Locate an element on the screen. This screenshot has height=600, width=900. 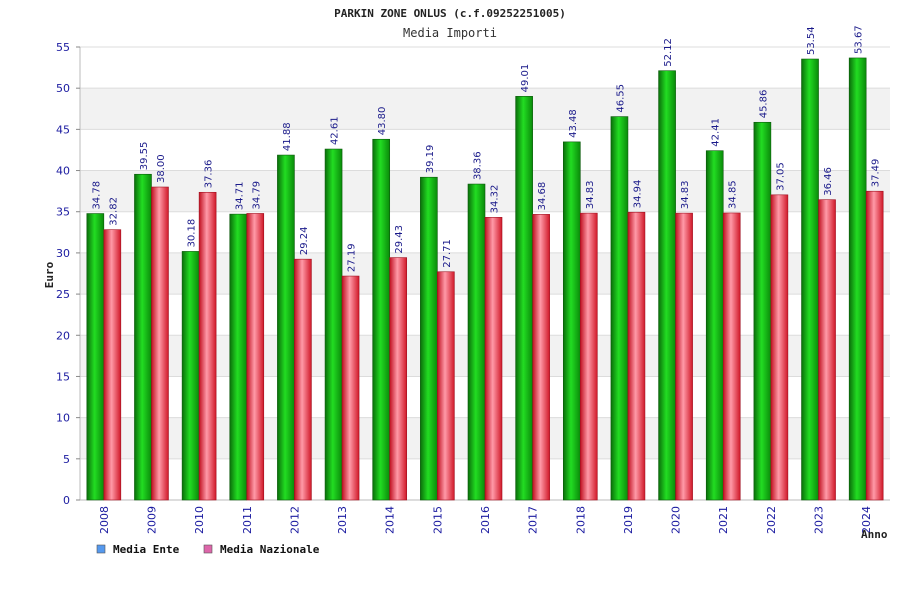
data-label: 37.49 is located at coordinates (876, 173).